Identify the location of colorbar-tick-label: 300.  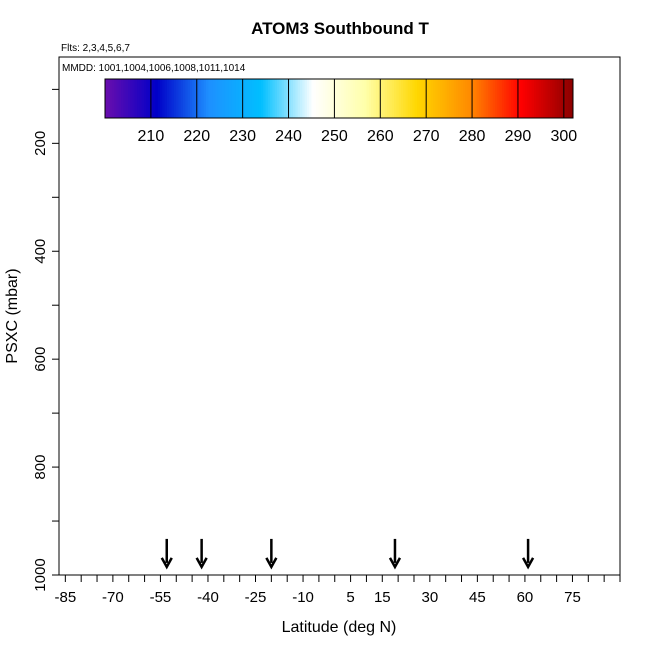
(563, 136).